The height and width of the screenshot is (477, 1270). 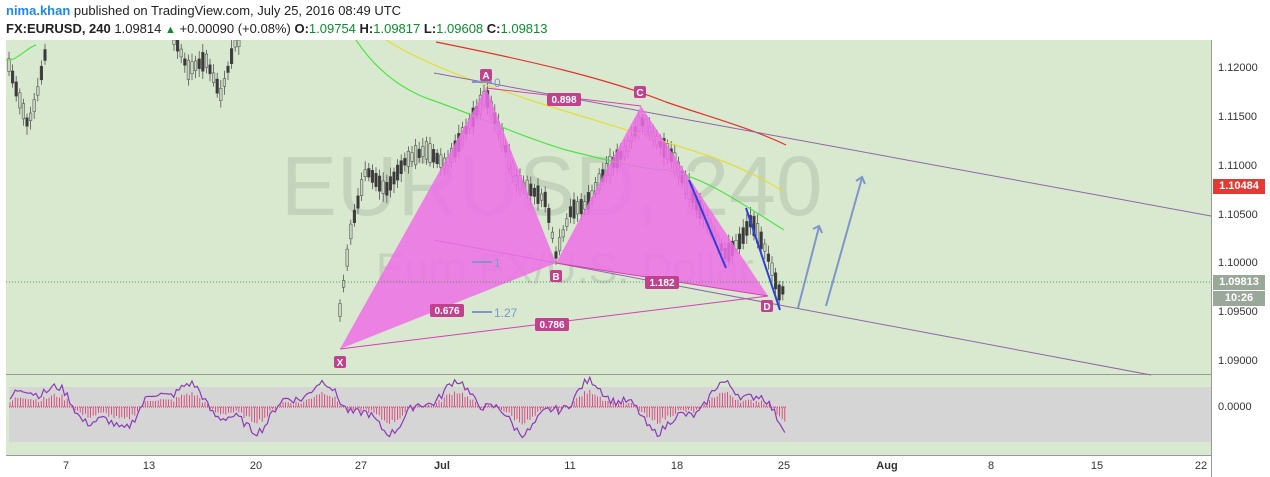 I want to click on pattern-triangle-bcd, so click(x=662, y=201).